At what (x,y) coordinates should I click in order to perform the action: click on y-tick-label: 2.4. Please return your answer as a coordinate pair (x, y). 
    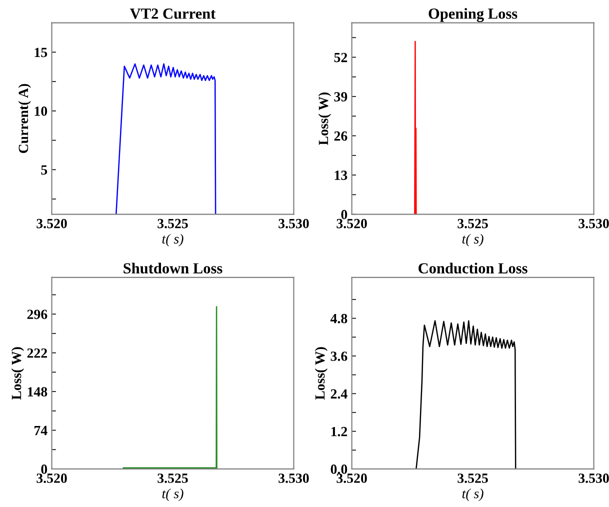
    Looking at the image, I should click on (339, 394).